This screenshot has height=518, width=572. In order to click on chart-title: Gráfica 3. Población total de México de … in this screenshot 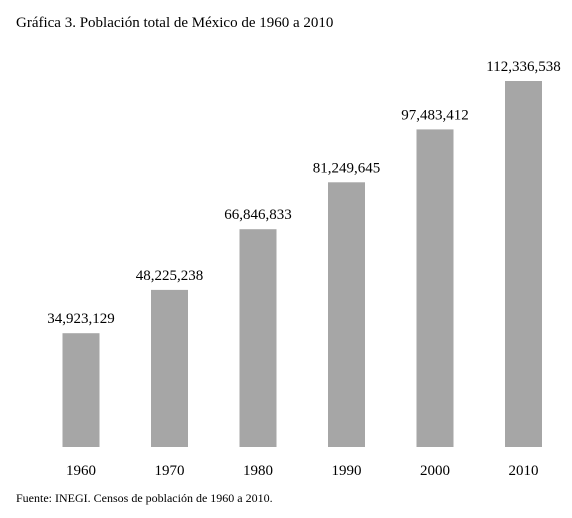, I will do `click(175, 23)`.